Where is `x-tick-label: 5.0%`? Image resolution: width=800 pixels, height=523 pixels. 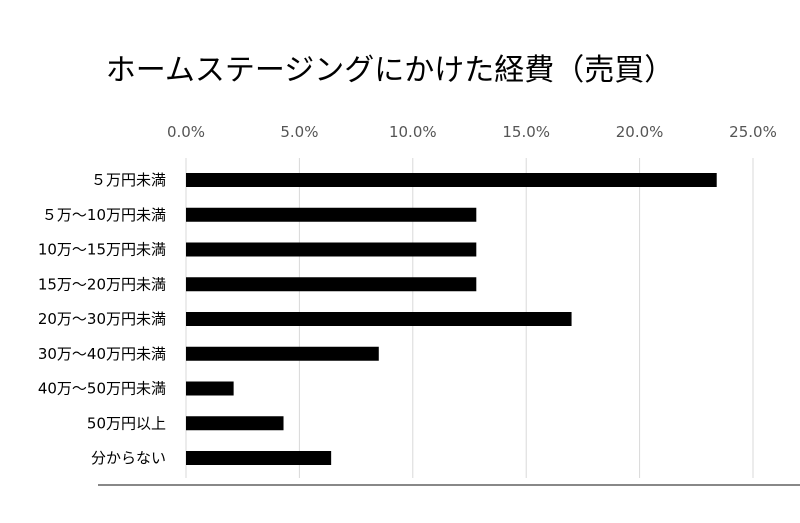
x-tick-label: 5.0% is located at coordinates (299, 132).